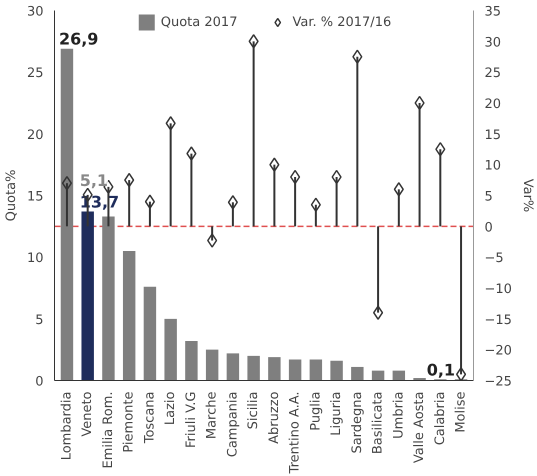  What do you see at coordinates (11, 196) in the screenshot?
I see `y-axis-title: Quota%` at bounding box center [11, 196].